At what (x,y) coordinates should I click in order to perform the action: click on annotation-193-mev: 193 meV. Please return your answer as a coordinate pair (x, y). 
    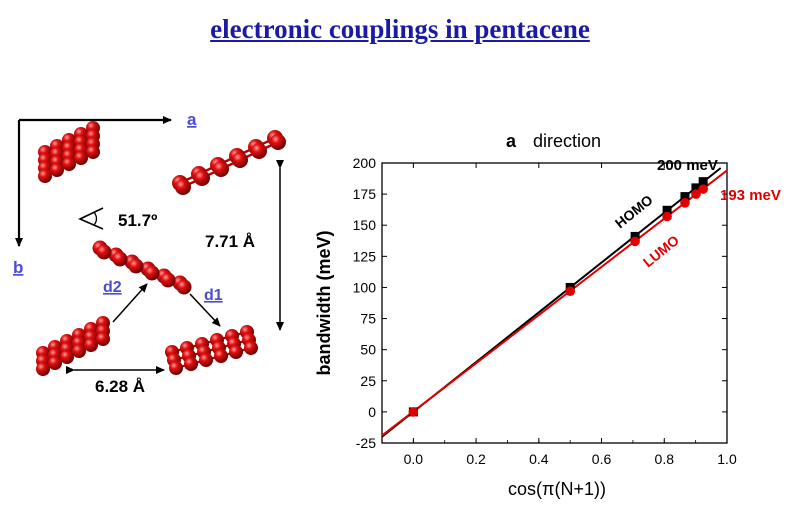
    Looking at the image, I should click on (750, 195).